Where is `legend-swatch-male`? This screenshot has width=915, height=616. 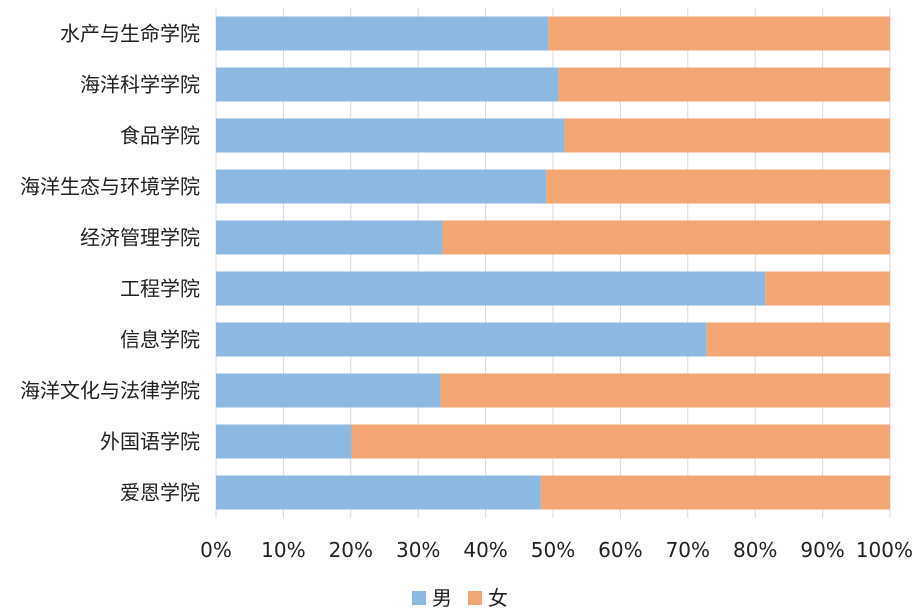
legend-swatch-male is located at coordinates (419, 598).